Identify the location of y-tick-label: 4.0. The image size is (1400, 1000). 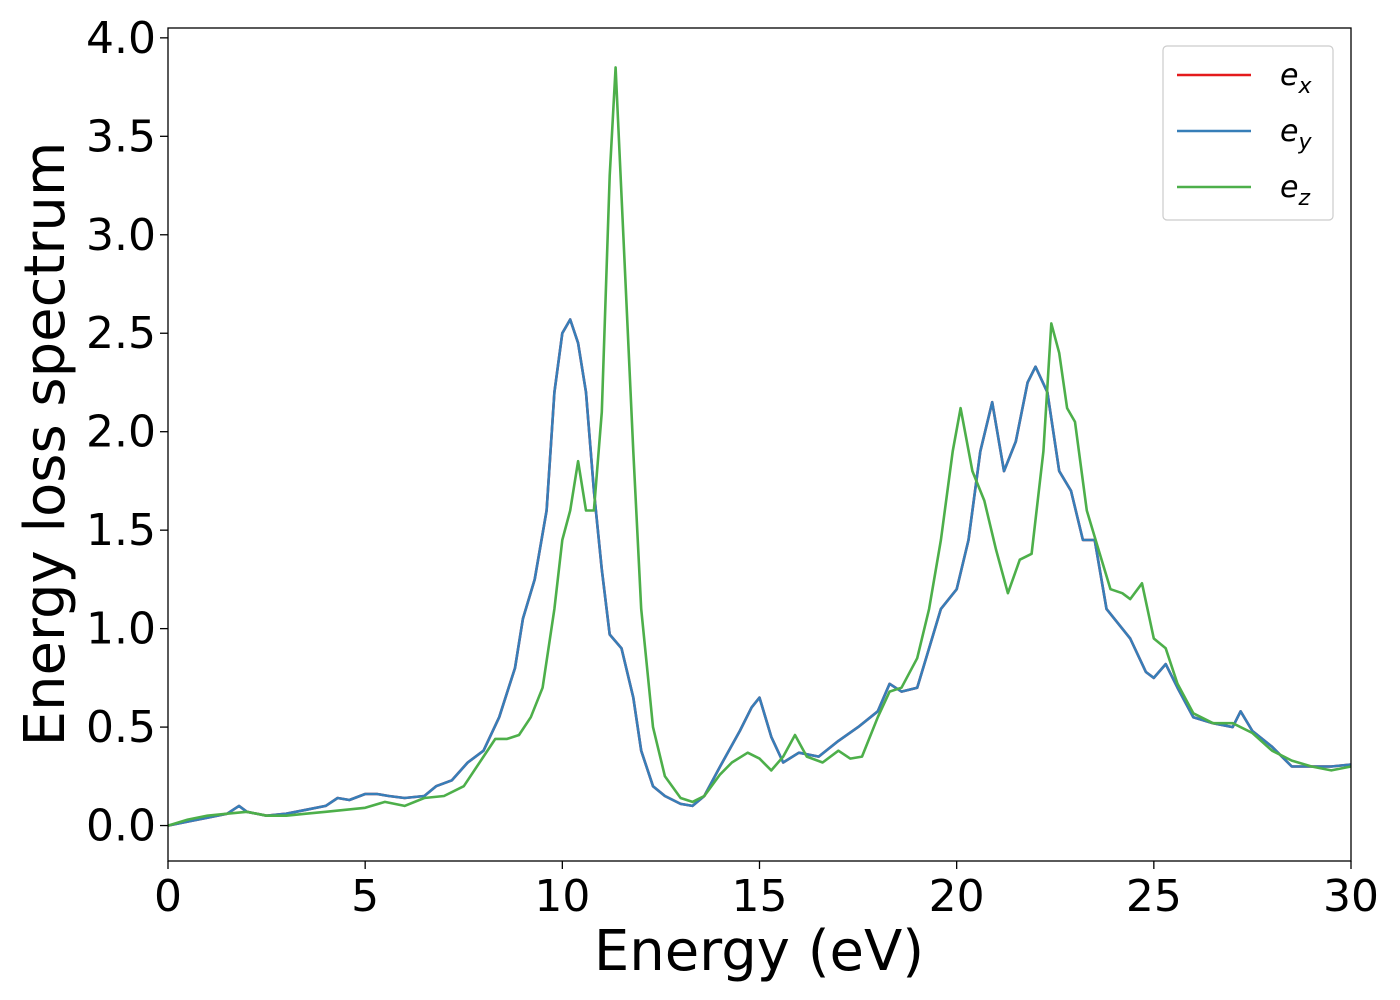
(121, 38).